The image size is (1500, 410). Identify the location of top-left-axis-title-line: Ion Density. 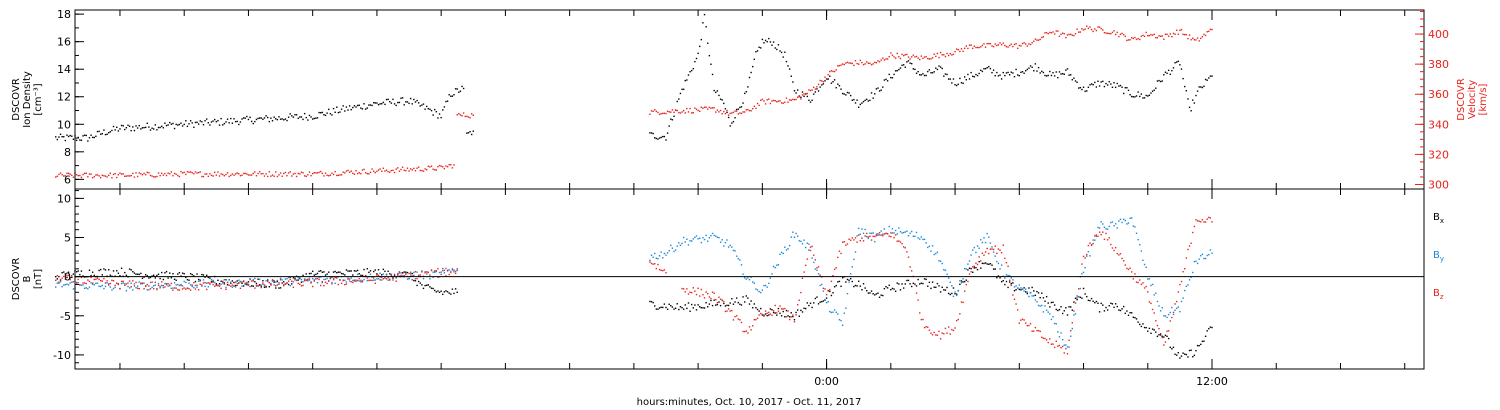
(27, 99).